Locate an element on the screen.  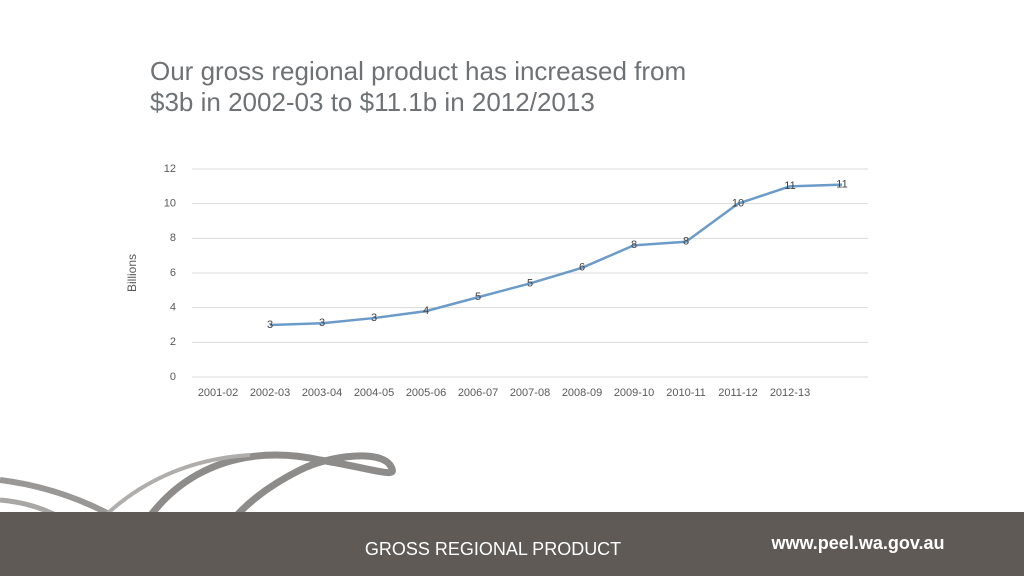
x-tick-label: 2012-13 is located at coordinates (790, 393).